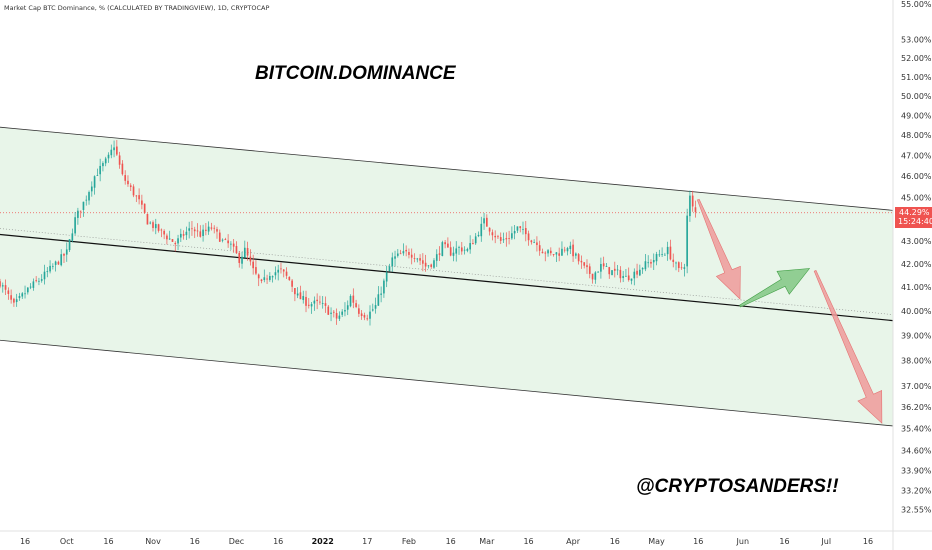  Describe the element at coordinates (913, 217) in the screenshot. I see `price-box-background` at that location.